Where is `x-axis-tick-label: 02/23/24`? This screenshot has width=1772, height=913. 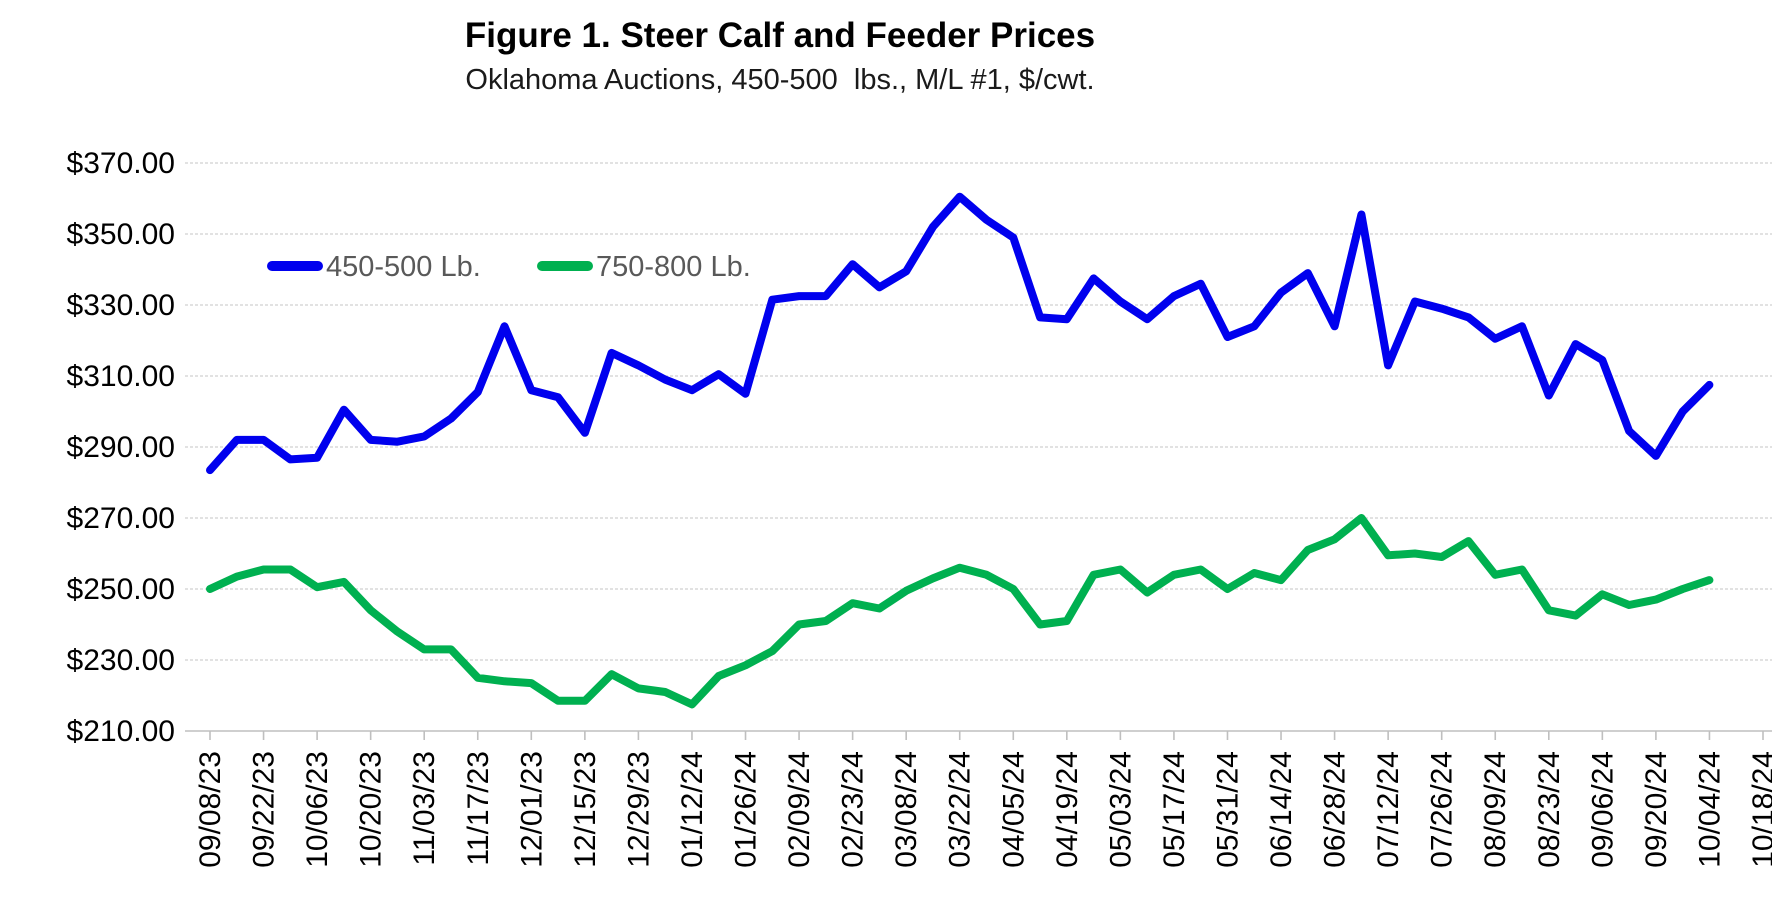 x-axis-tick-label: 02/23/24 is located at coordinates (853, 809).